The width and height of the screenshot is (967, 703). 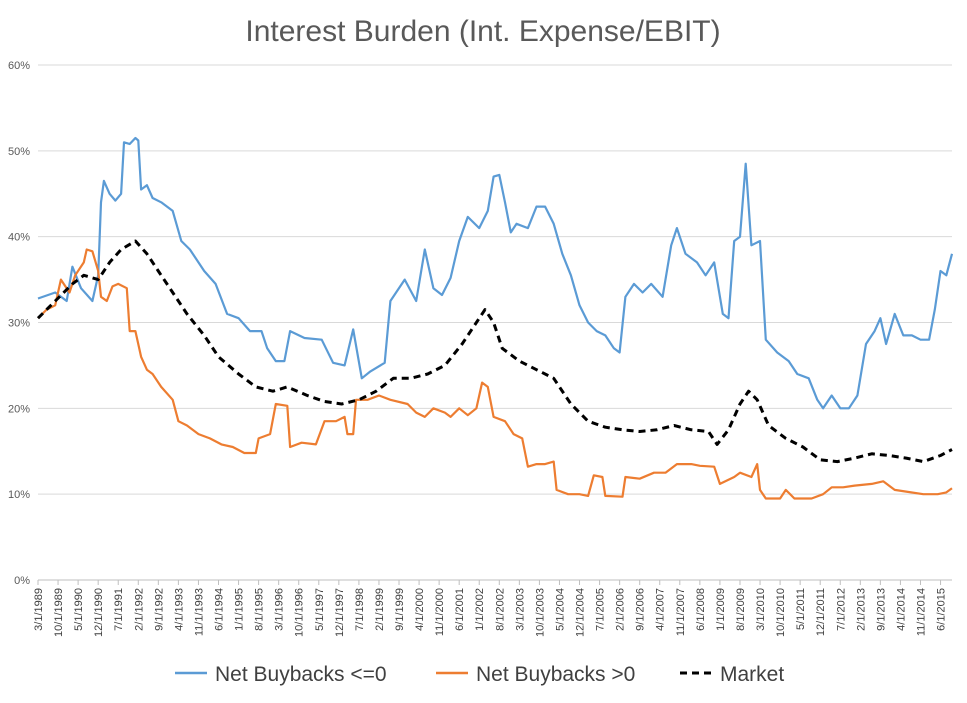 I want to click on x-tick-label: 7/1/2012, so click(x=841, y=609).